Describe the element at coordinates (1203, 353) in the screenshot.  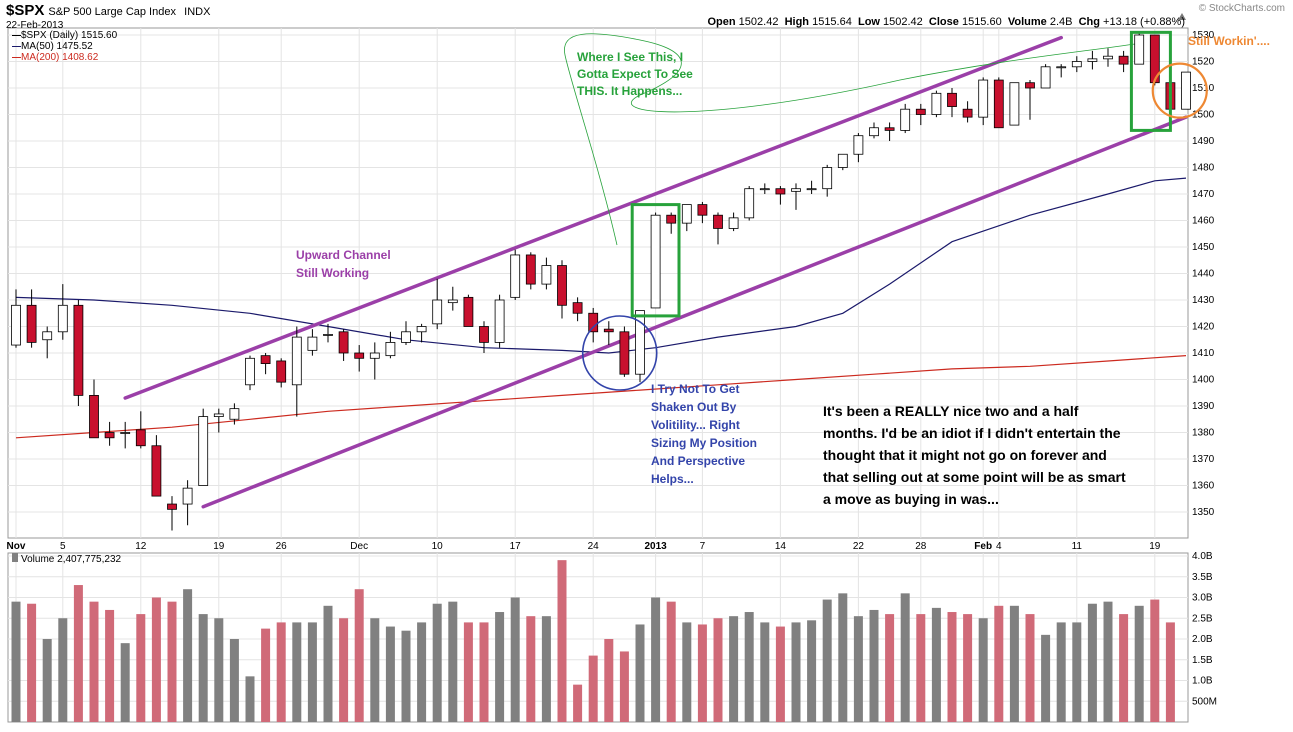
I see `price-tick-label: 1410` at that location.